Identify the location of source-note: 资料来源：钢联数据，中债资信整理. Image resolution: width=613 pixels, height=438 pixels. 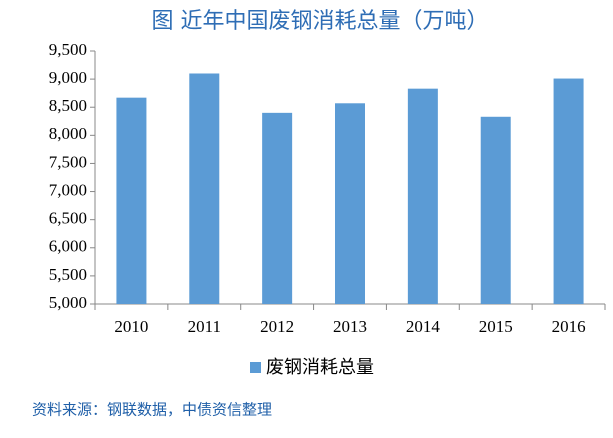
(152, 410).